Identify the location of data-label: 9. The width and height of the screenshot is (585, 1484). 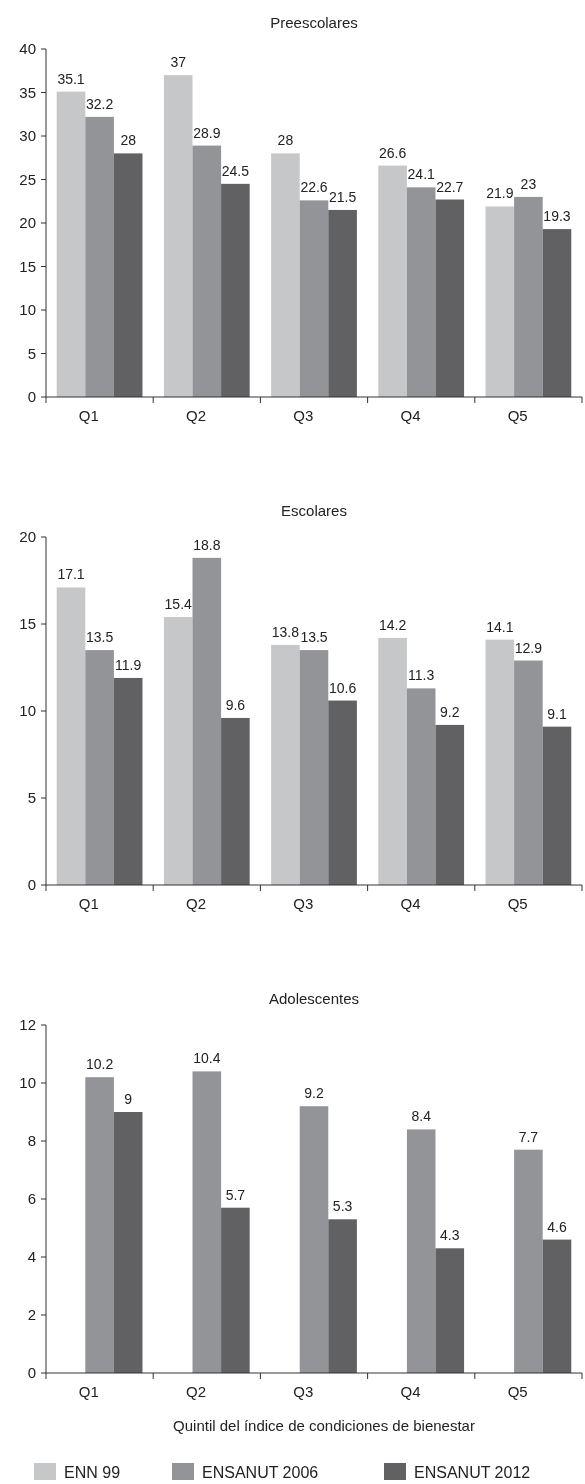
(128, 1099).